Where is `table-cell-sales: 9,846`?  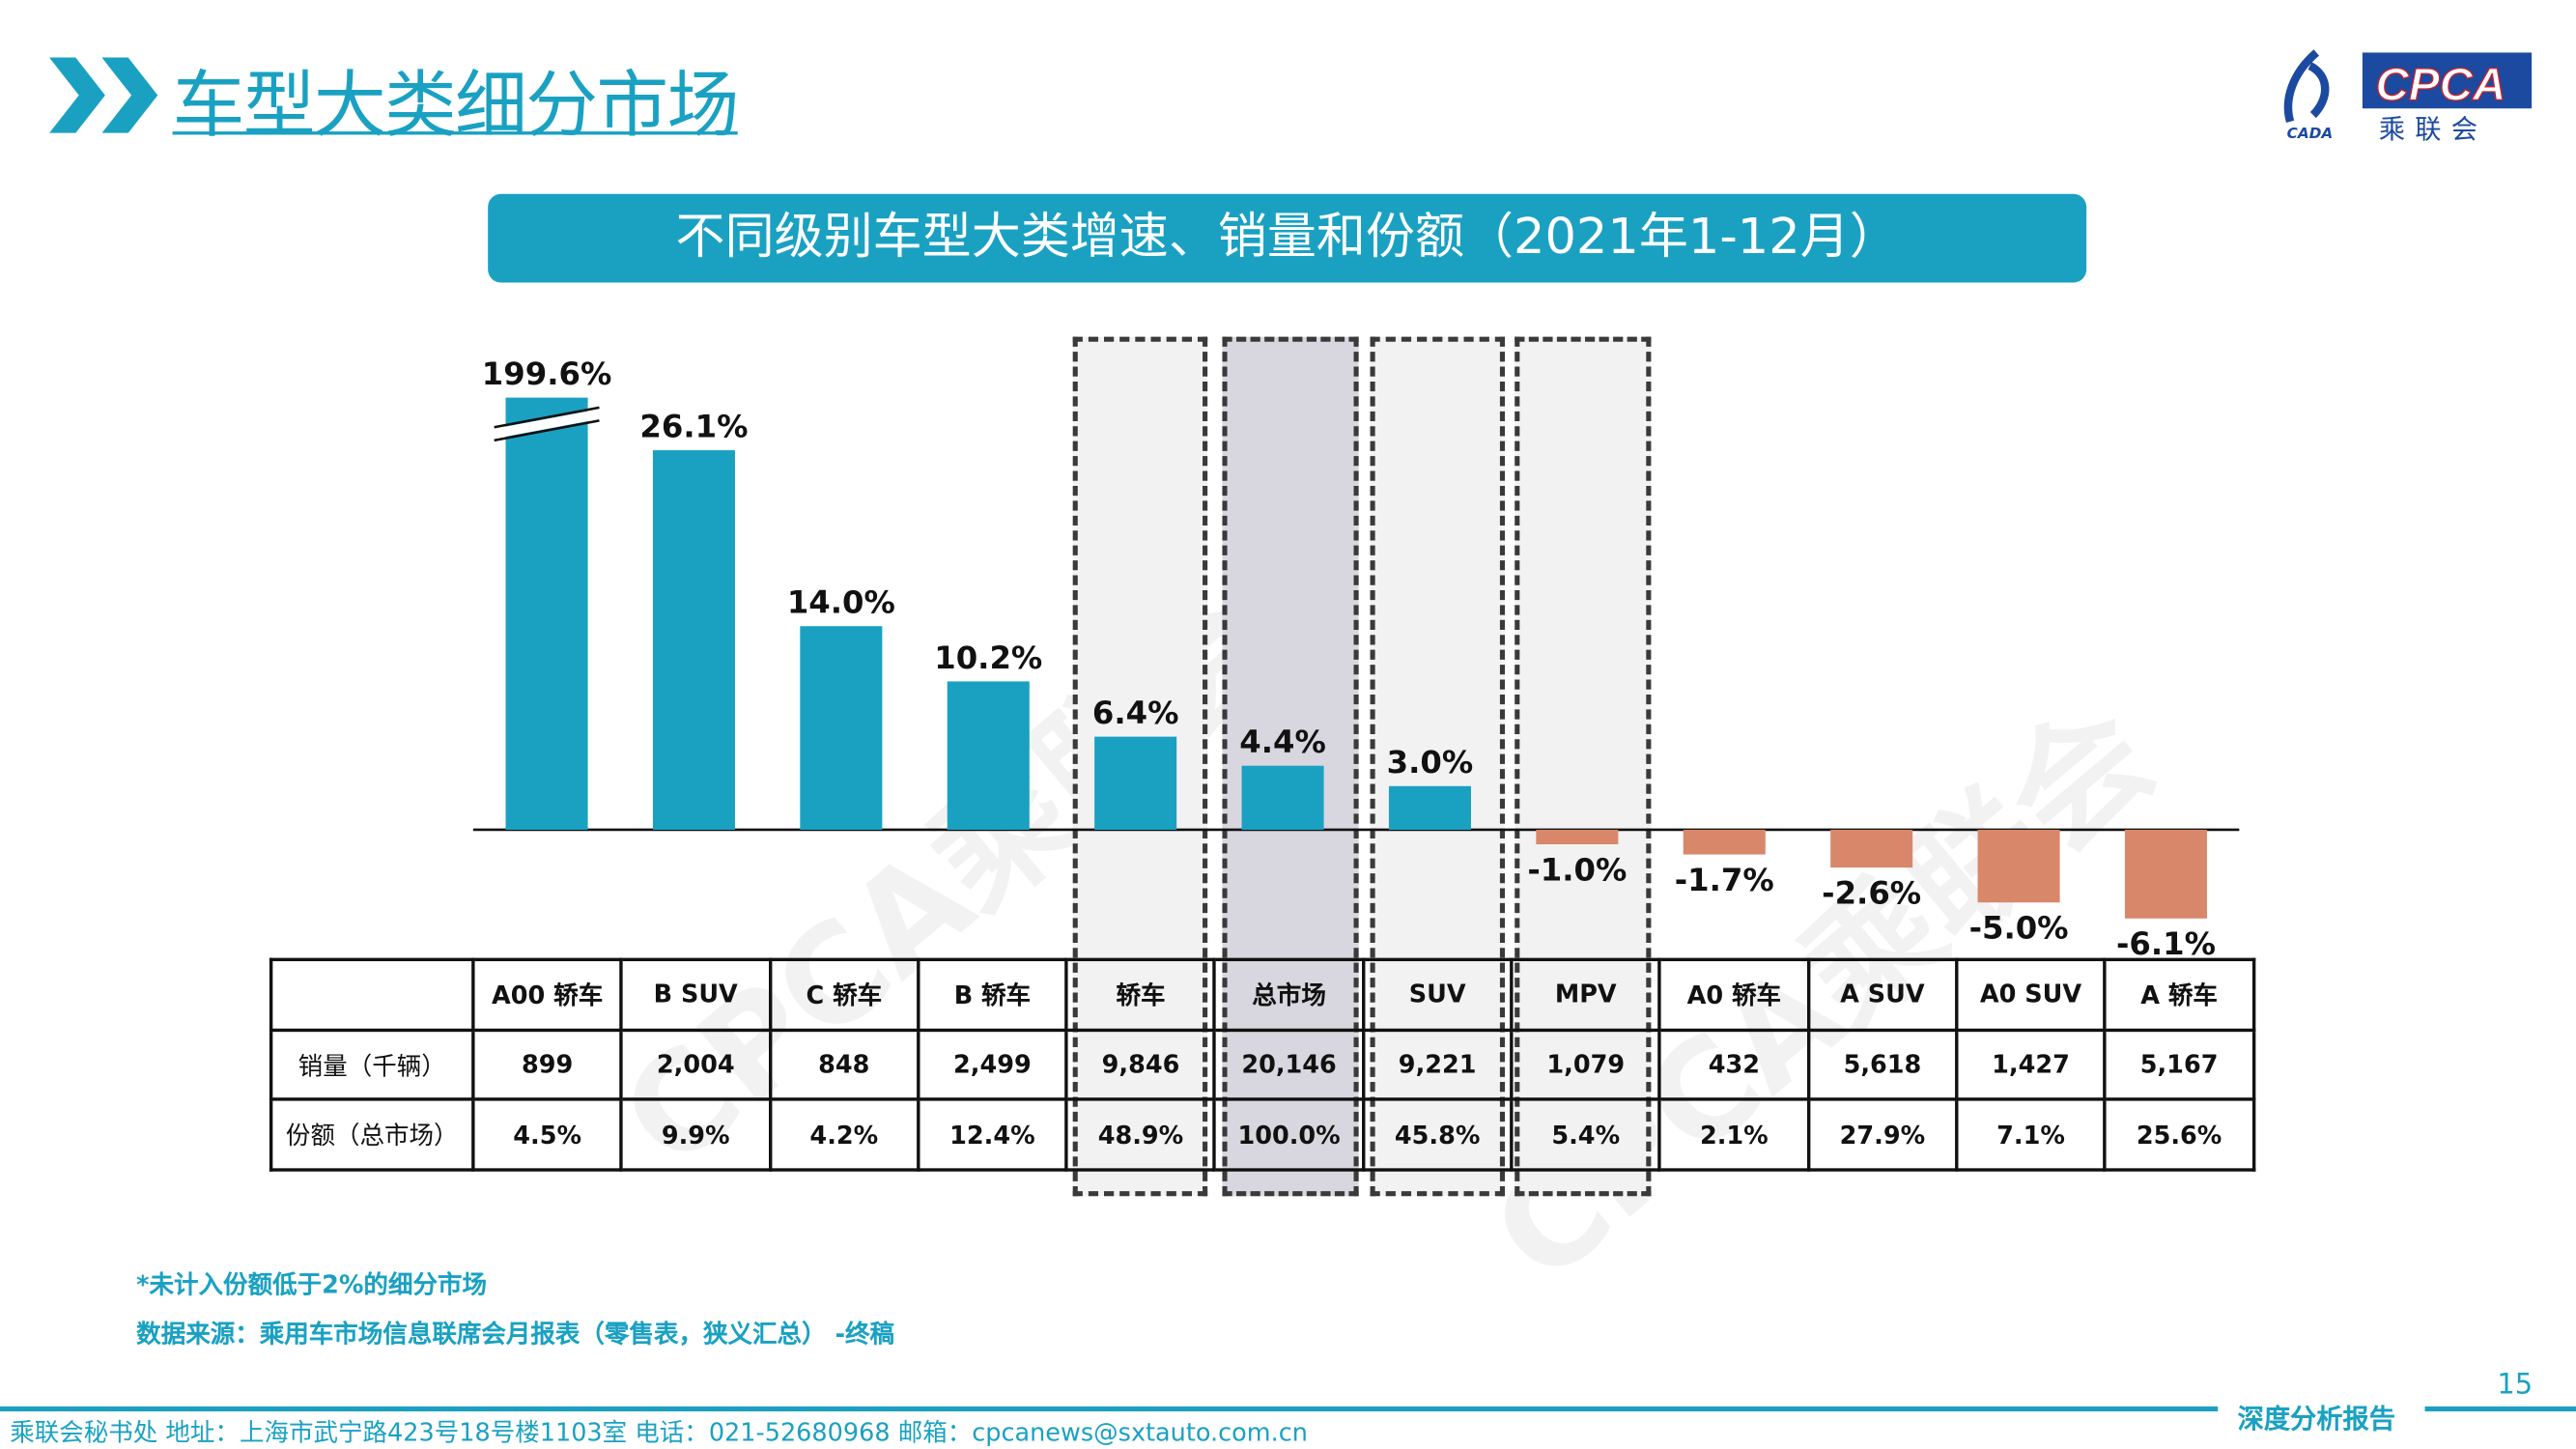 table-cell-sales: 9,846 is located at coordinates (1140, 1065).